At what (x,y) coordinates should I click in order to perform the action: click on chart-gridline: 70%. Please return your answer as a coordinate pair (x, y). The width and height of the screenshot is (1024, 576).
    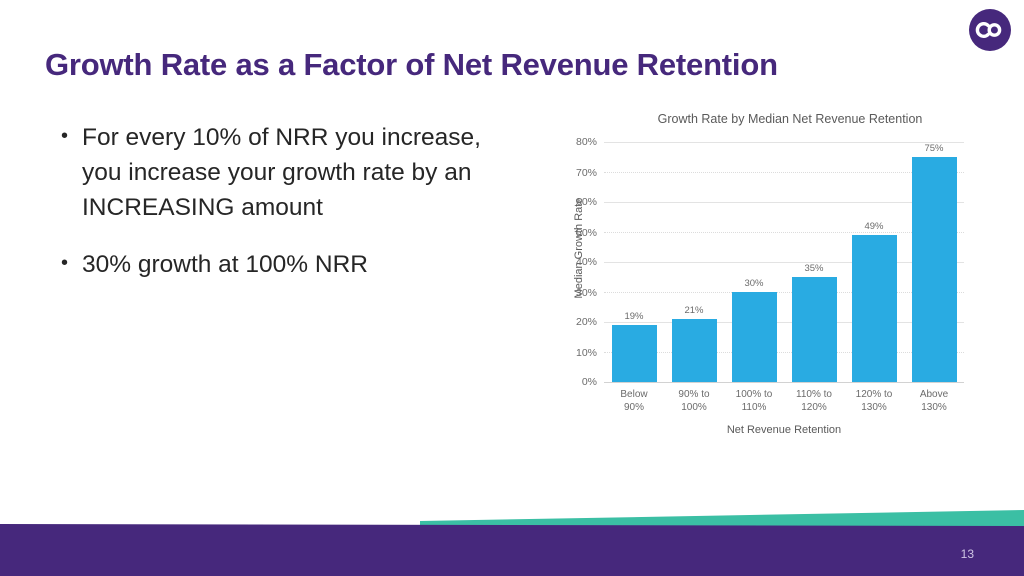
    Looking at the image, I should click on (770, 173).